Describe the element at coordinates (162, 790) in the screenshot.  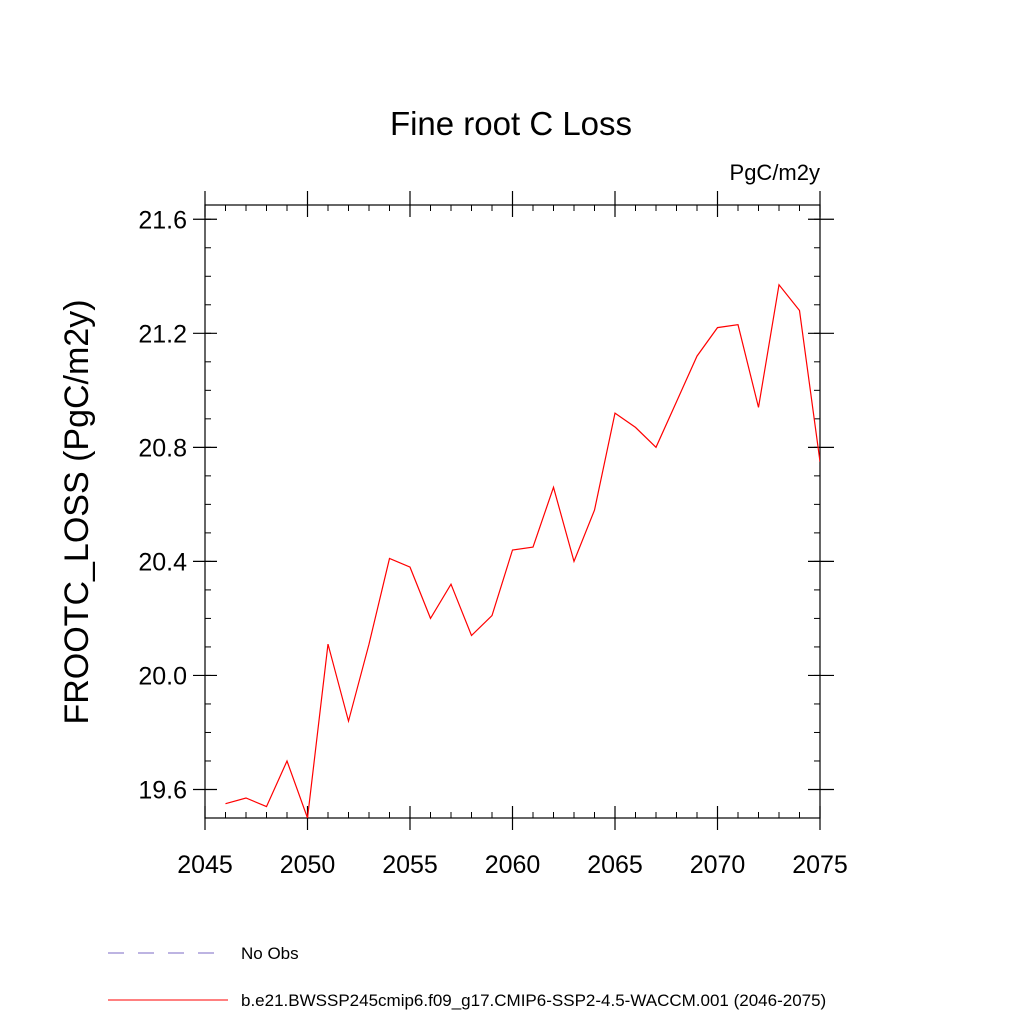
I see `y-tick-label: 19.6` at that location.